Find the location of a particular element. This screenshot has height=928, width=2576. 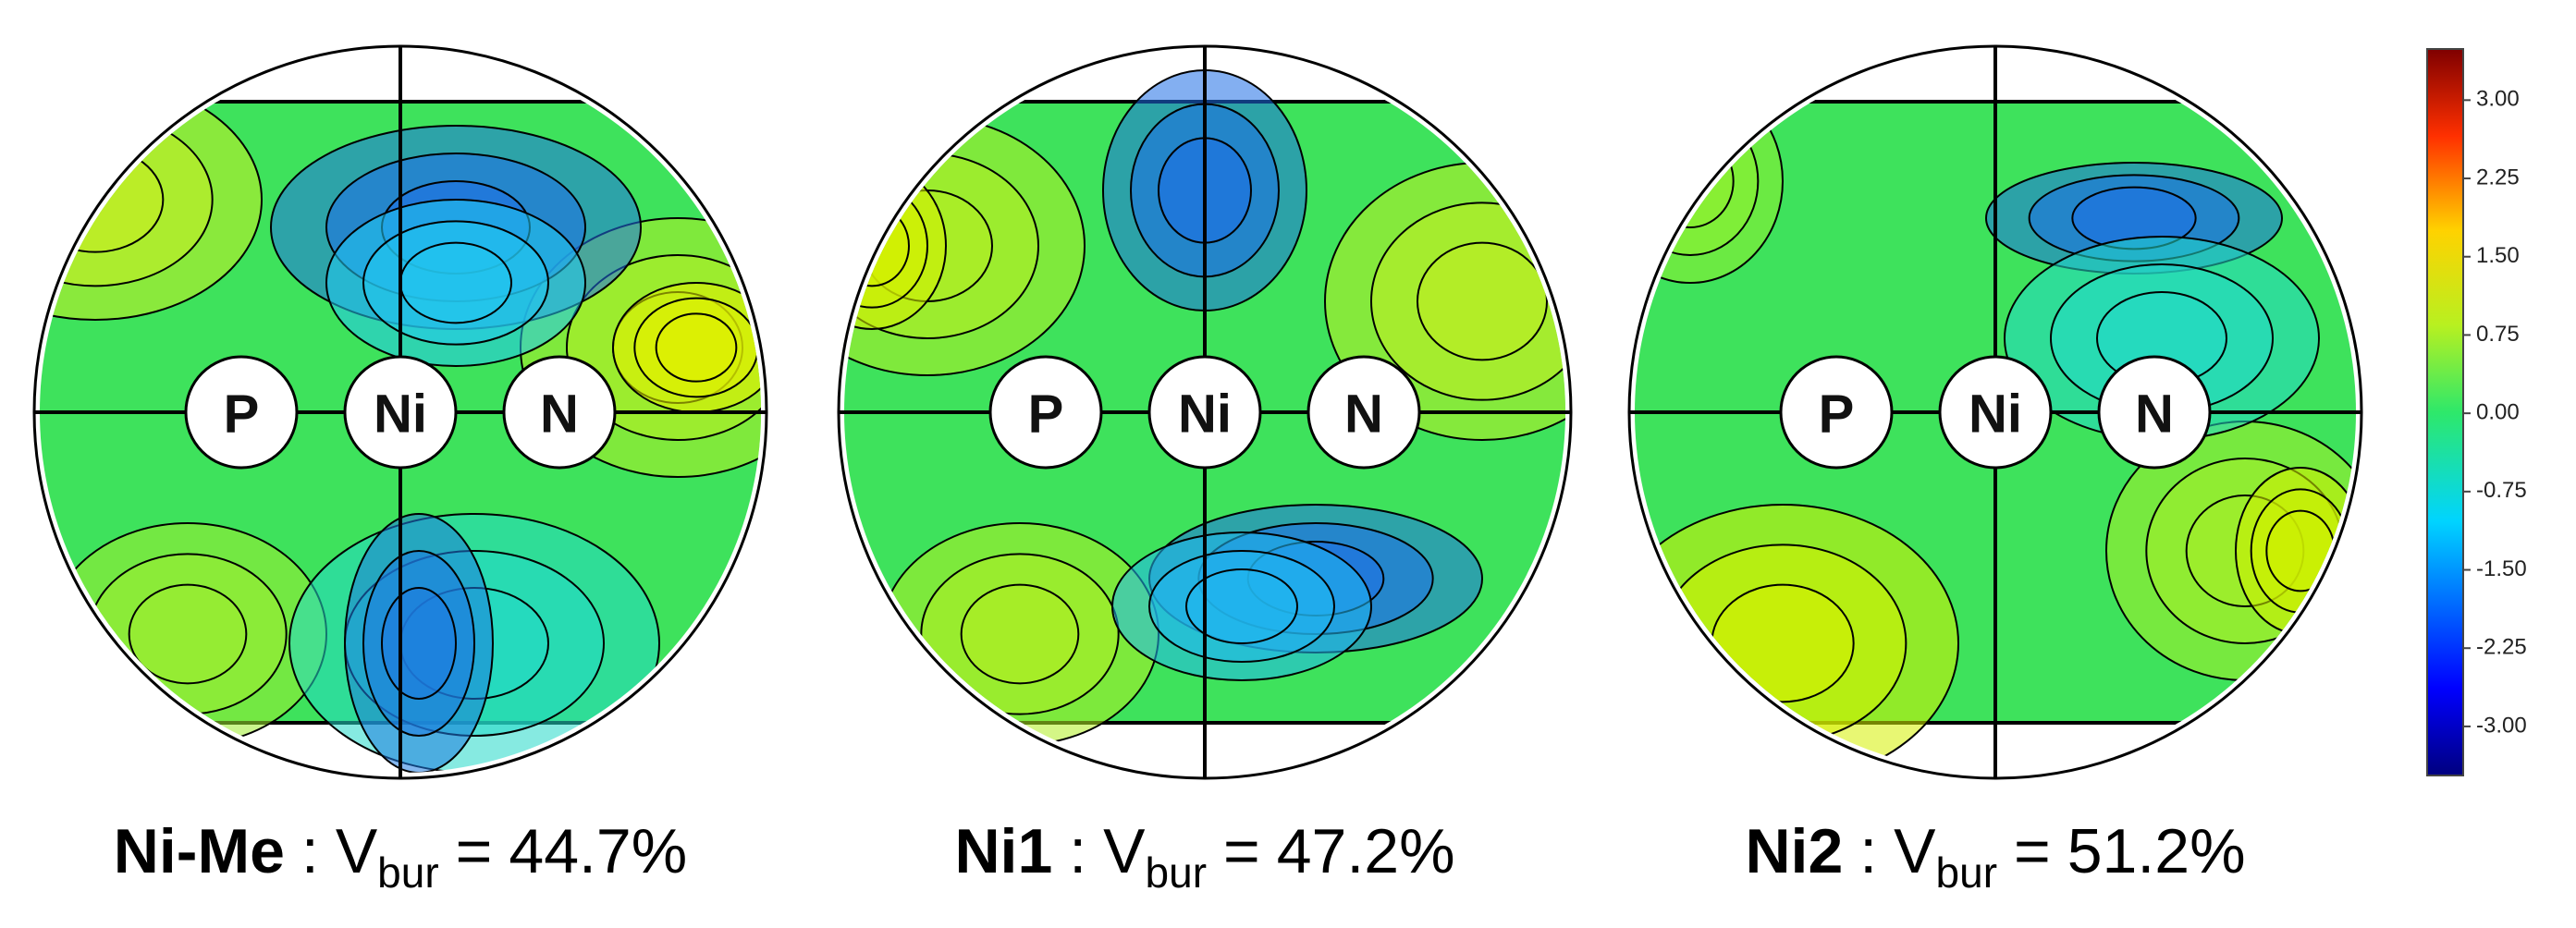

buried-volume: 44.7% is located at coordinates (598, 851).